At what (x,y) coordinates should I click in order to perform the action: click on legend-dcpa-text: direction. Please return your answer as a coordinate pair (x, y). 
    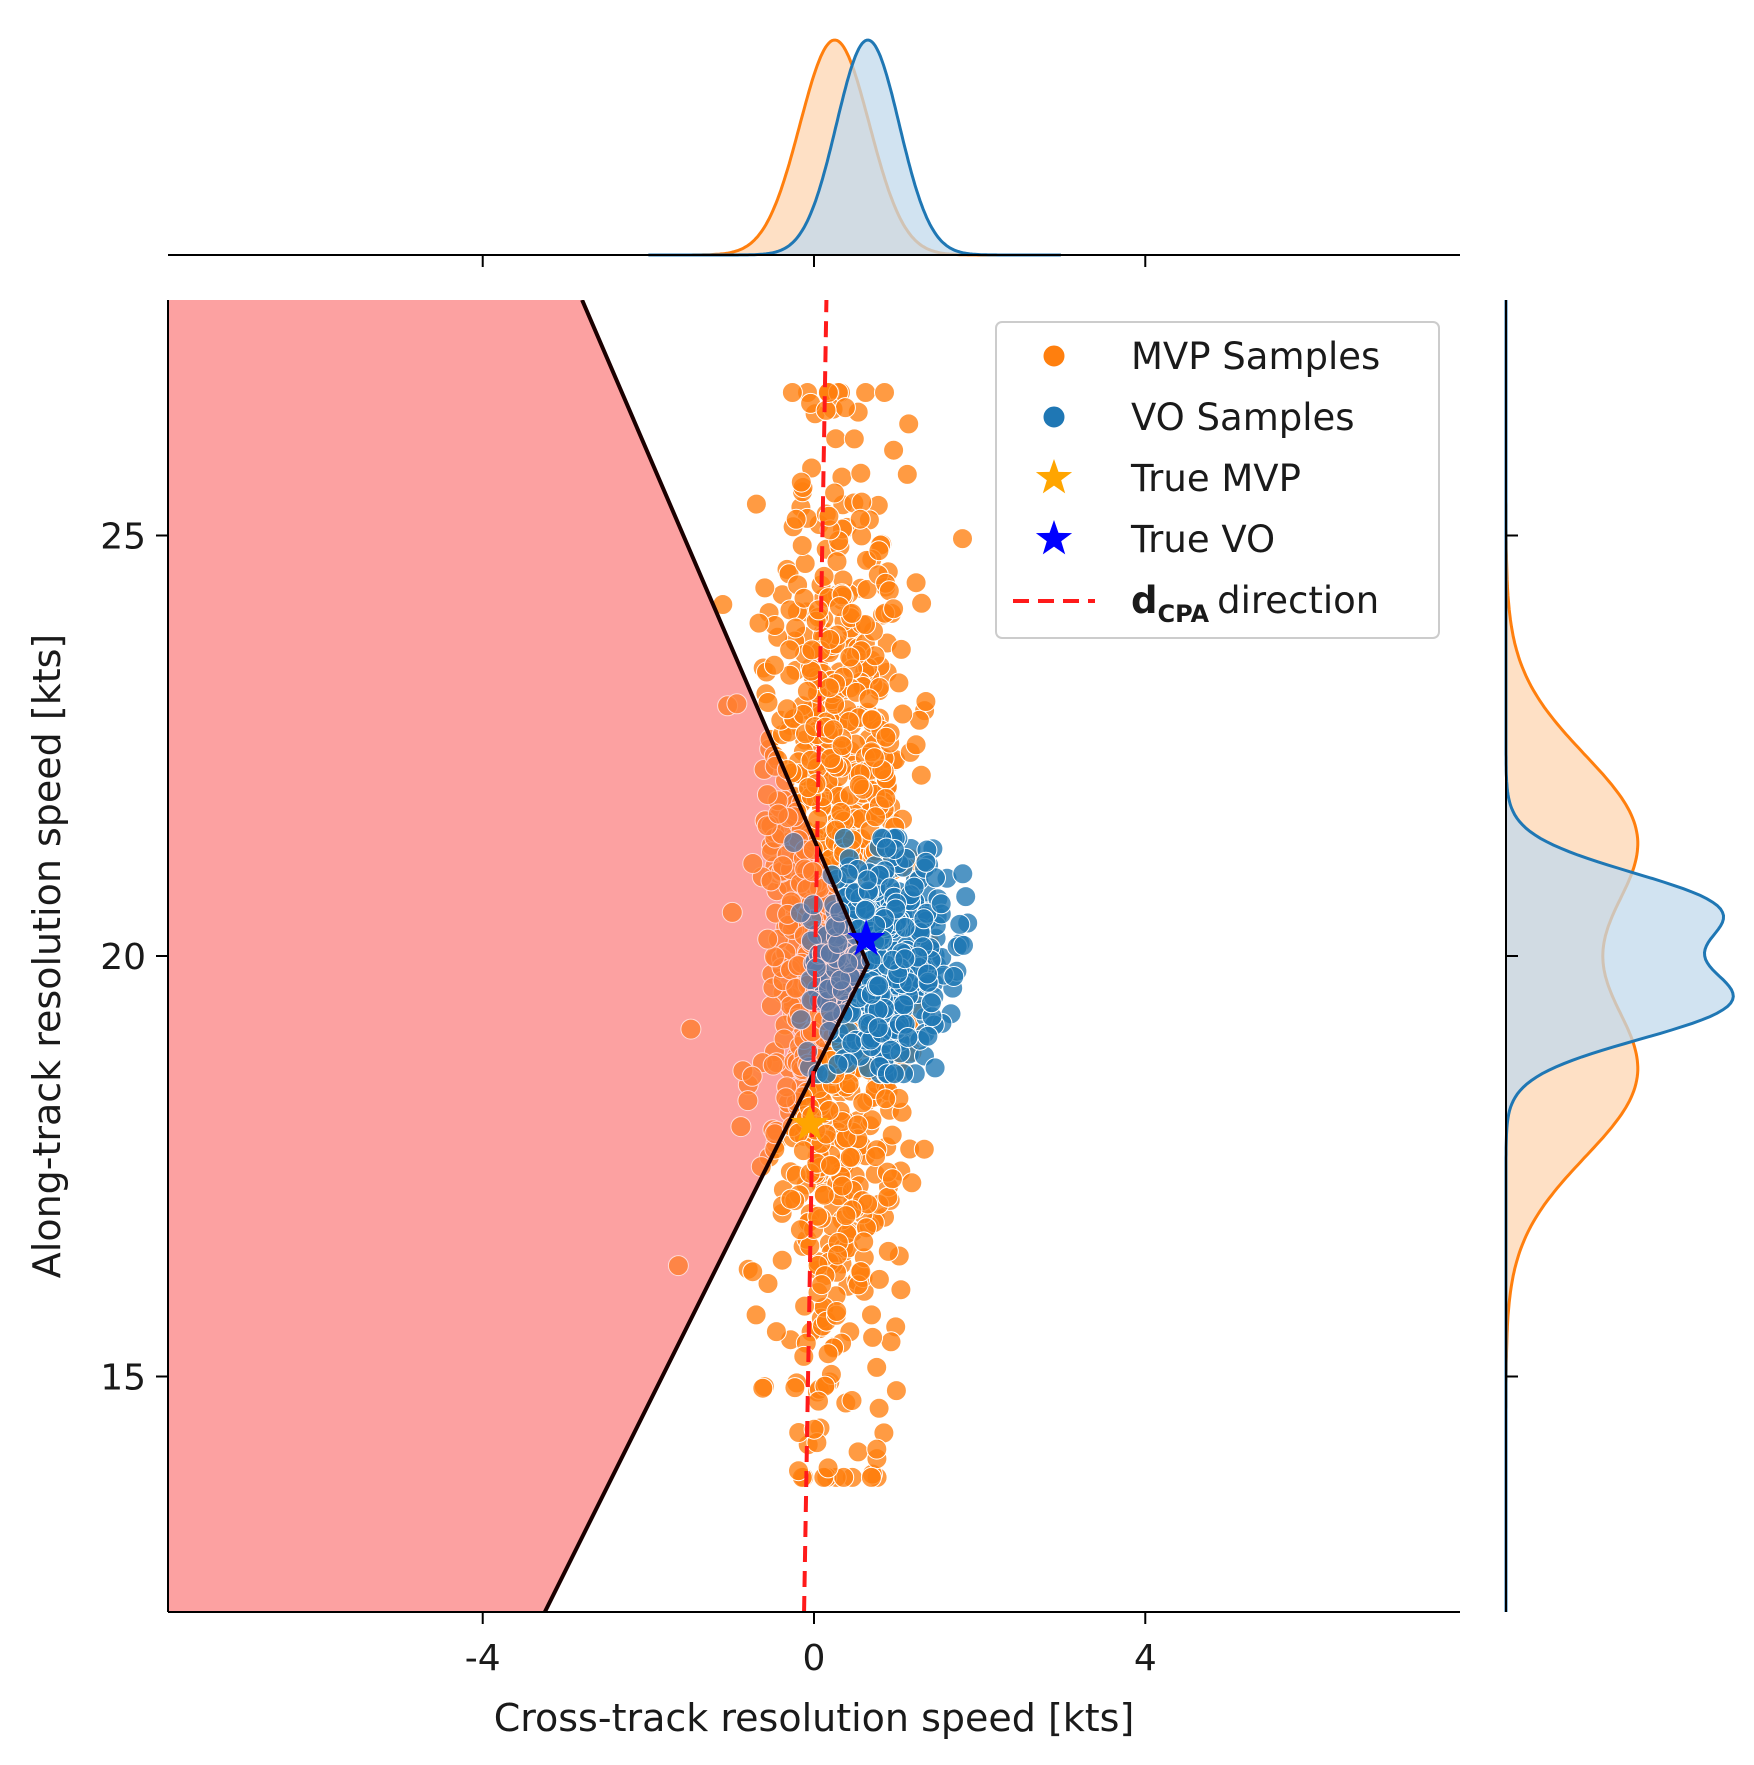
    Looking at the image, I should click on (1298, 600).